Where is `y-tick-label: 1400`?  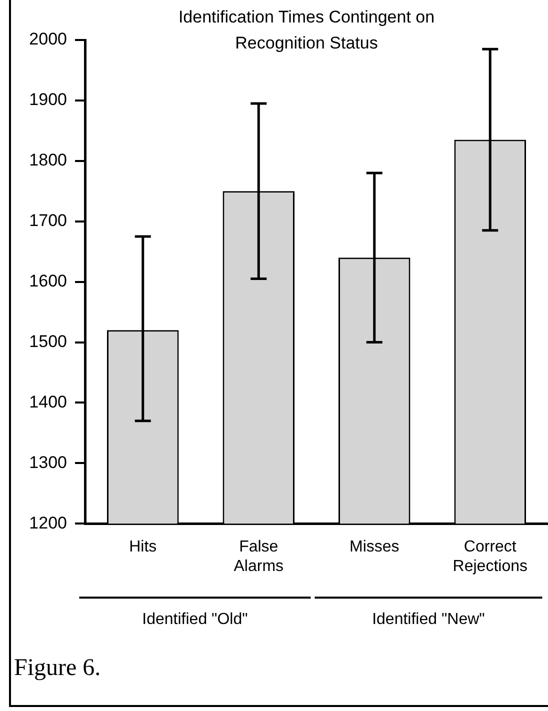
y-tick-label: 1400 is located at coordinates (48, 402).